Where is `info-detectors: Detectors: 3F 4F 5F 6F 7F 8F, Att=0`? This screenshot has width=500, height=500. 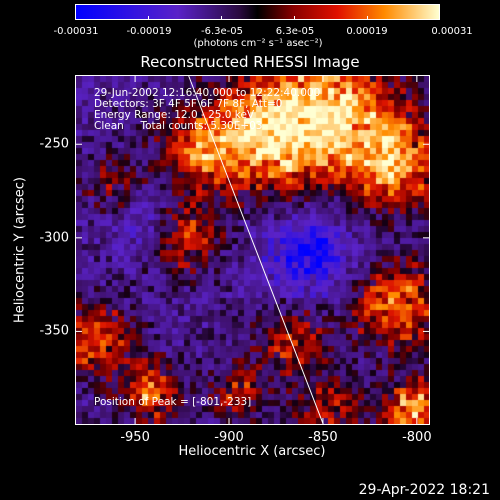 info-detectors: Detectors: 3F 4F 5F 6F 7F 8F, Att=0 is located at coordinates (188, 104).